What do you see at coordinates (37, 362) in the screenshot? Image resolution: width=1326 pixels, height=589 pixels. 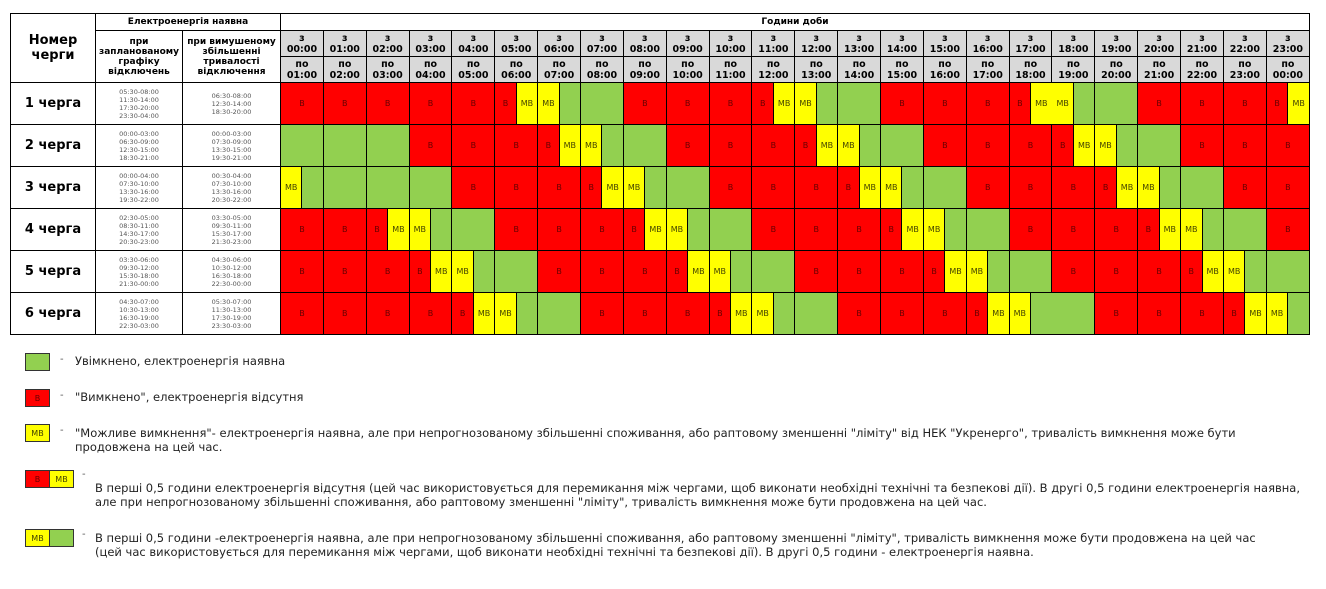 I see `legend-swatch-on` at bounding box center [37, 362].